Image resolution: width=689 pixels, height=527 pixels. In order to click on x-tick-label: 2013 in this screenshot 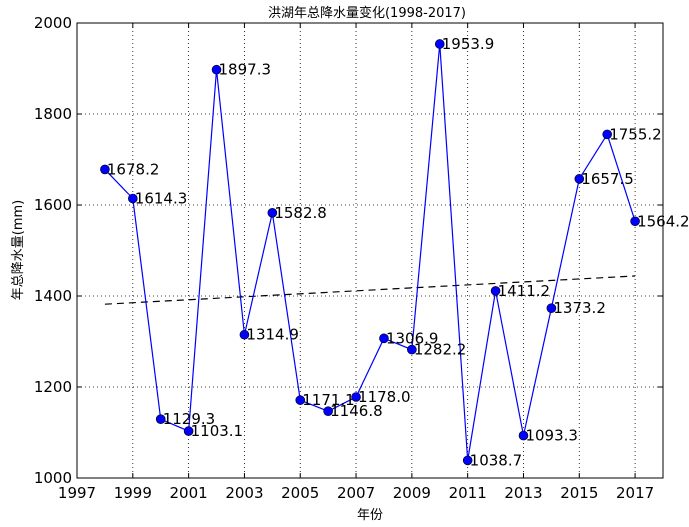, I will do `click(523, 493)`.